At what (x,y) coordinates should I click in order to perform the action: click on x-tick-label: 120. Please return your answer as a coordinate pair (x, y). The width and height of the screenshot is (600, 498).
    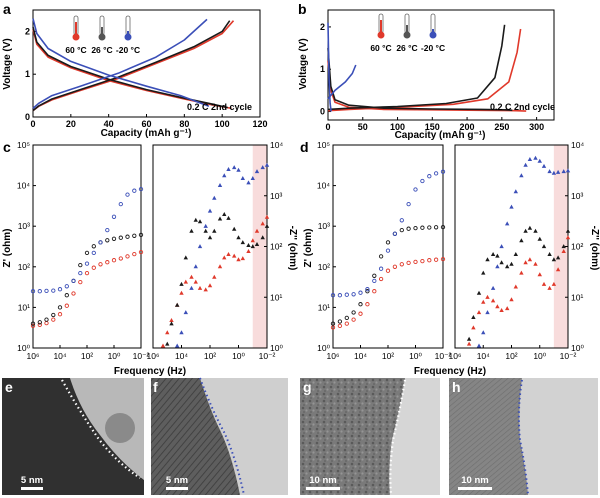
    Looking at the image, I should click on (259, 124).